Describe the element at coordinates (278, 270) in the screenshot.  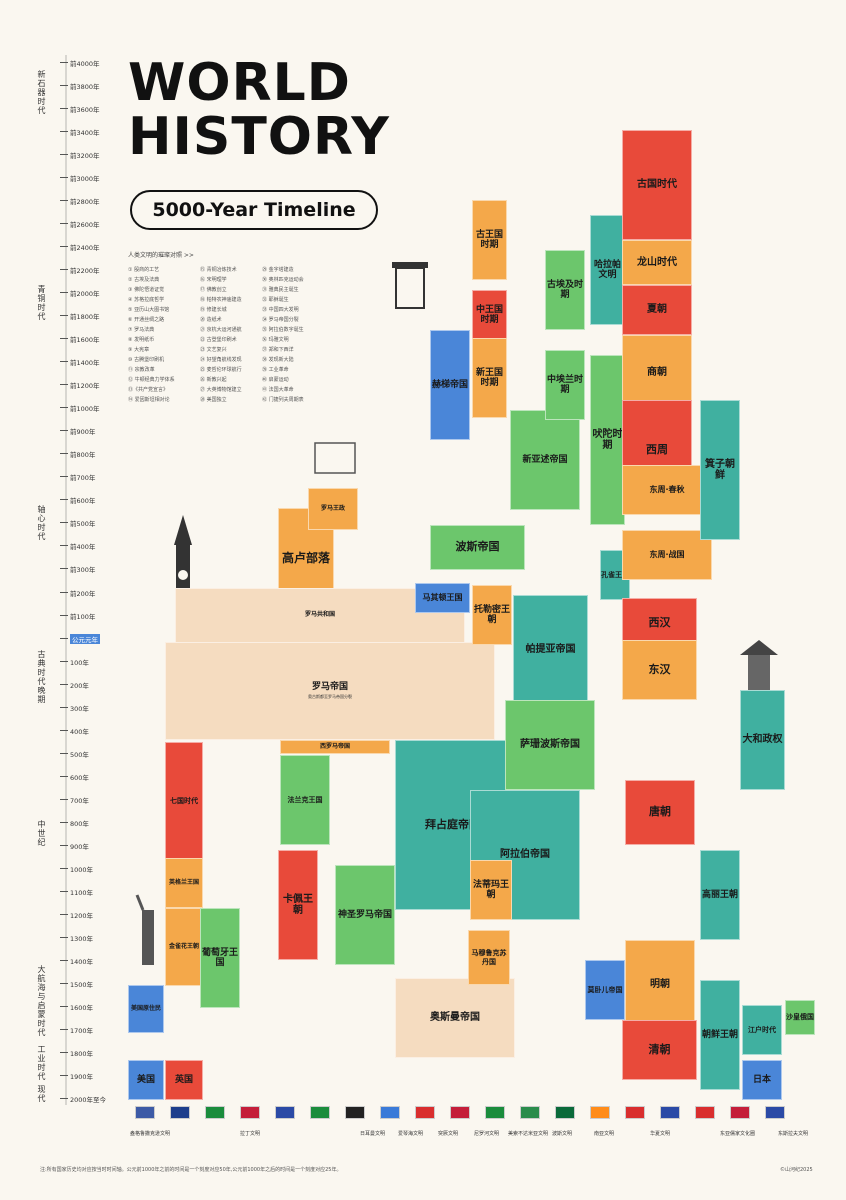
I see `legend-item: ㉙ 金字塔建造` at that location.